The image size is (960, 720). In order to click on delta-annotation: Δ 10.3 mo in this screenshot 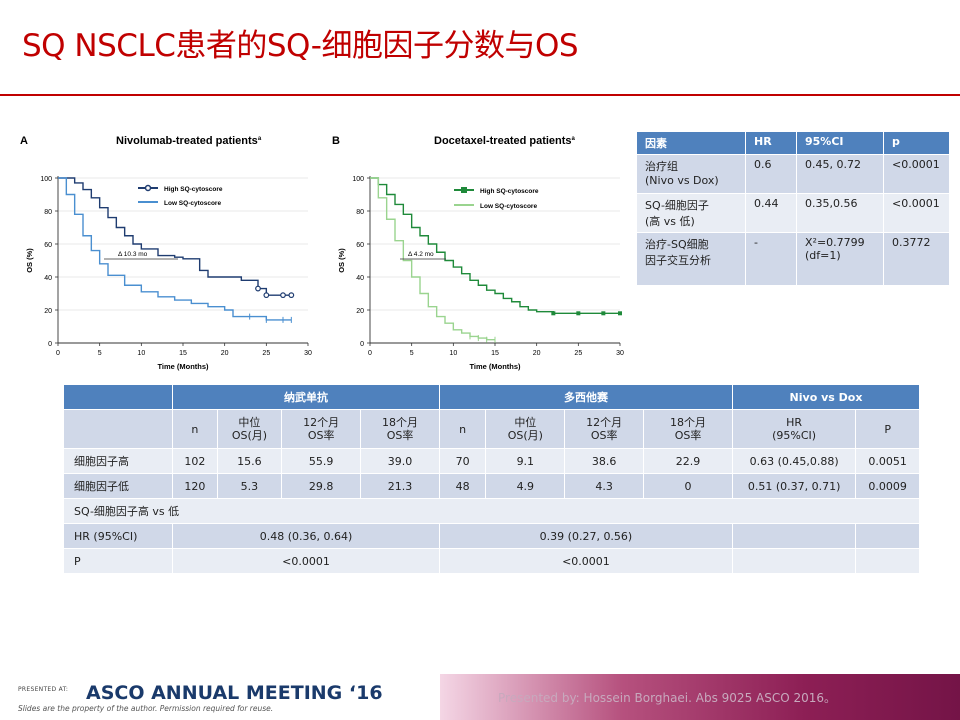, I will do `click(141, 255)`.